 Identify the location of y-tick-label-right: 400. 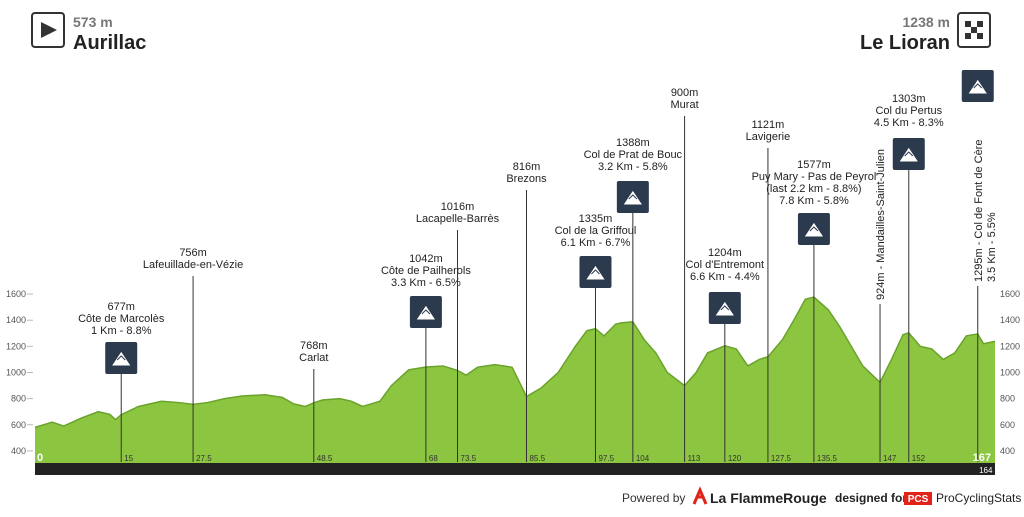
(1007, 451).